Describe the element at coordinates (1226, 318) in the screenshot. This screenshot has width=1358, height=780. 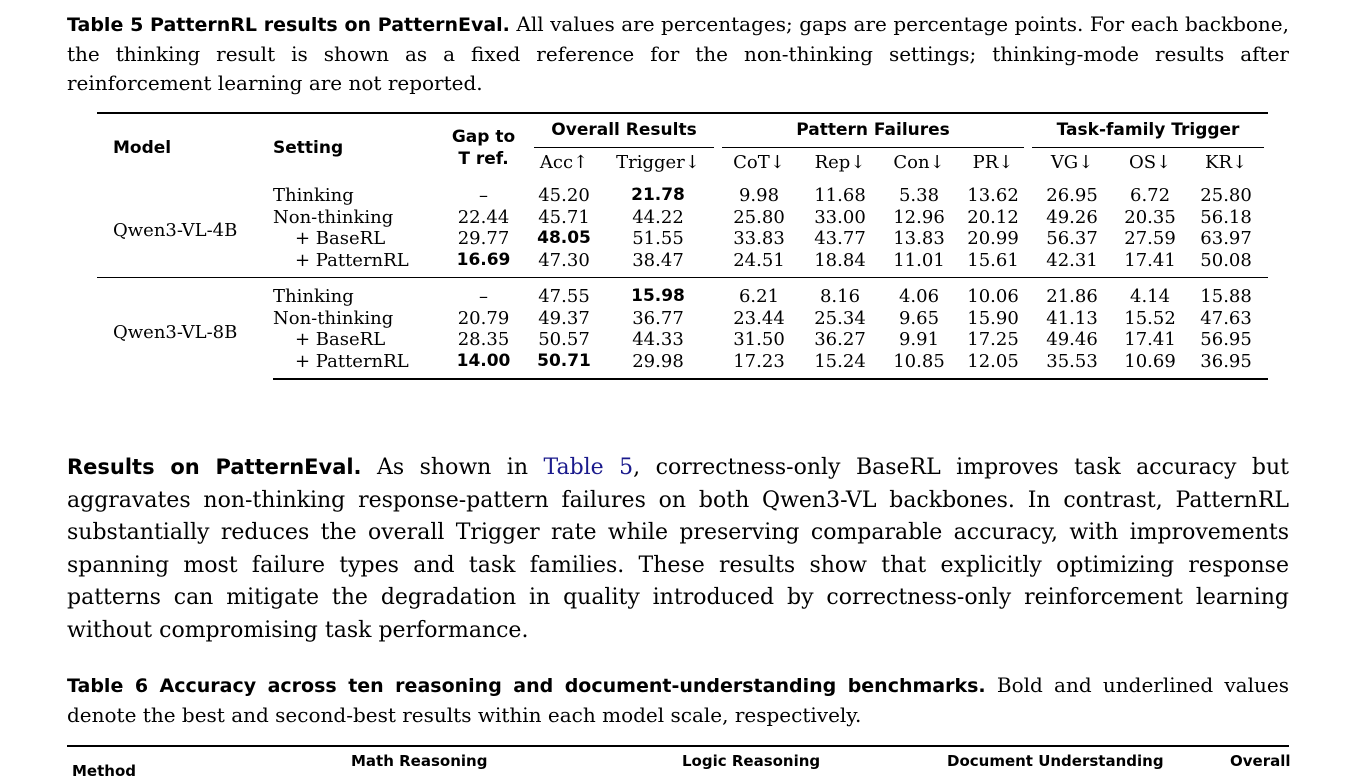
I see `value-cell-kr: 47.63` at that location.